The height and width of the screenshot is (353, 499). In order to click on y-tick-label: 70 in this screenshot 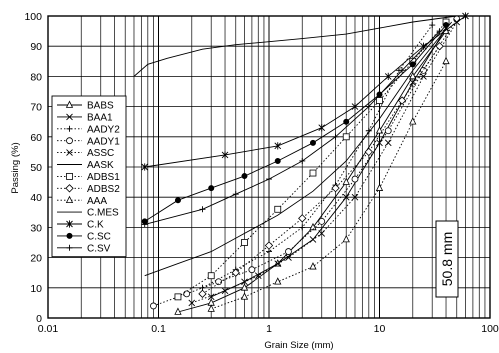, I will do `click(36, 108)`.